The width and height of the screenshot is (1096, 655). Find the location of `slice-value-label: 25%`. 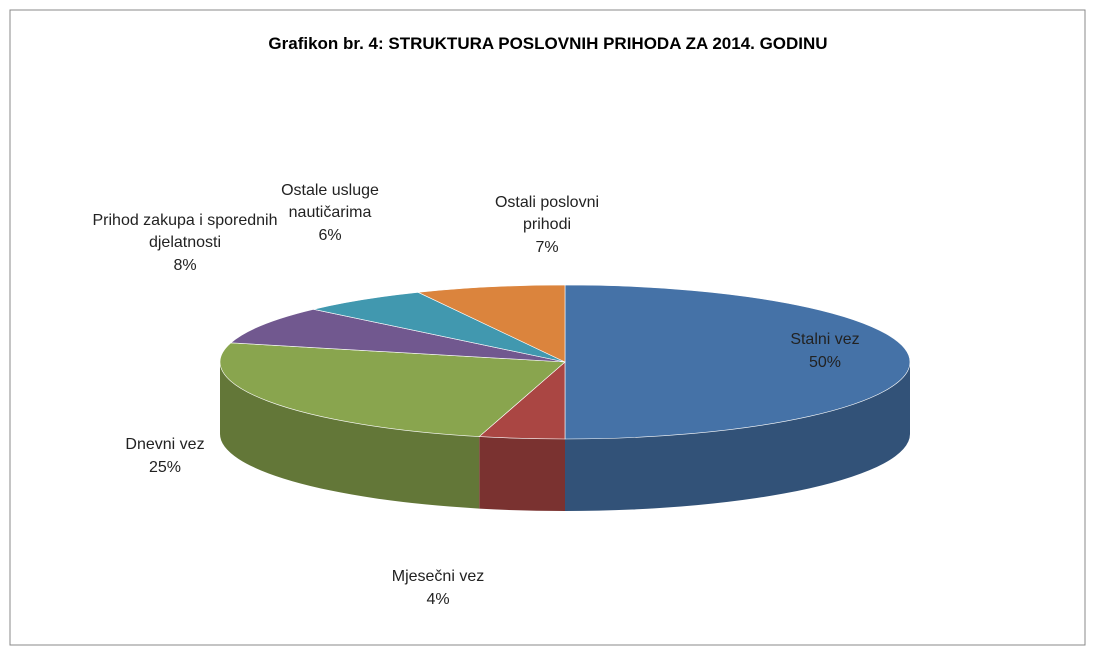

slice-value-label: 25% is located at coordinates (165, 467).